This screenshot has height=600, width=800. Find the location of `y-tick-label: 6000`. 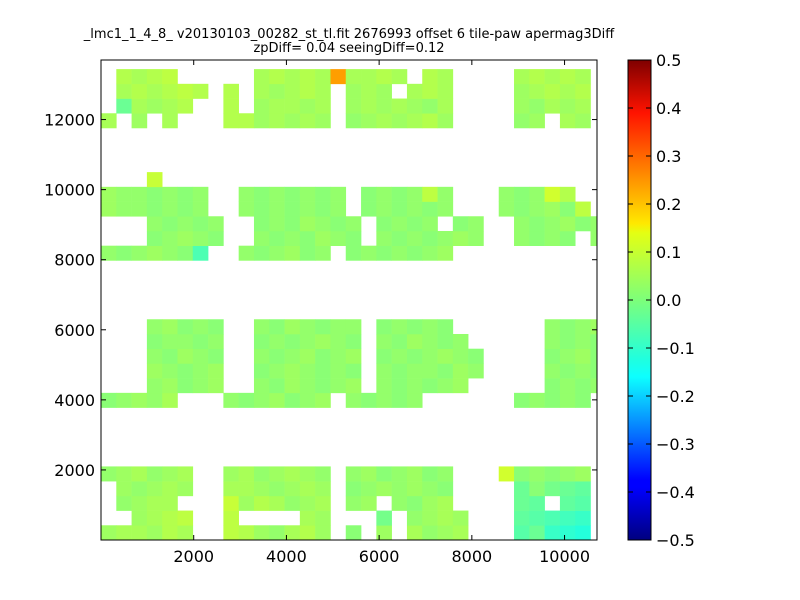

y-tick-label: 6000 is located at coordinates (74, 330).